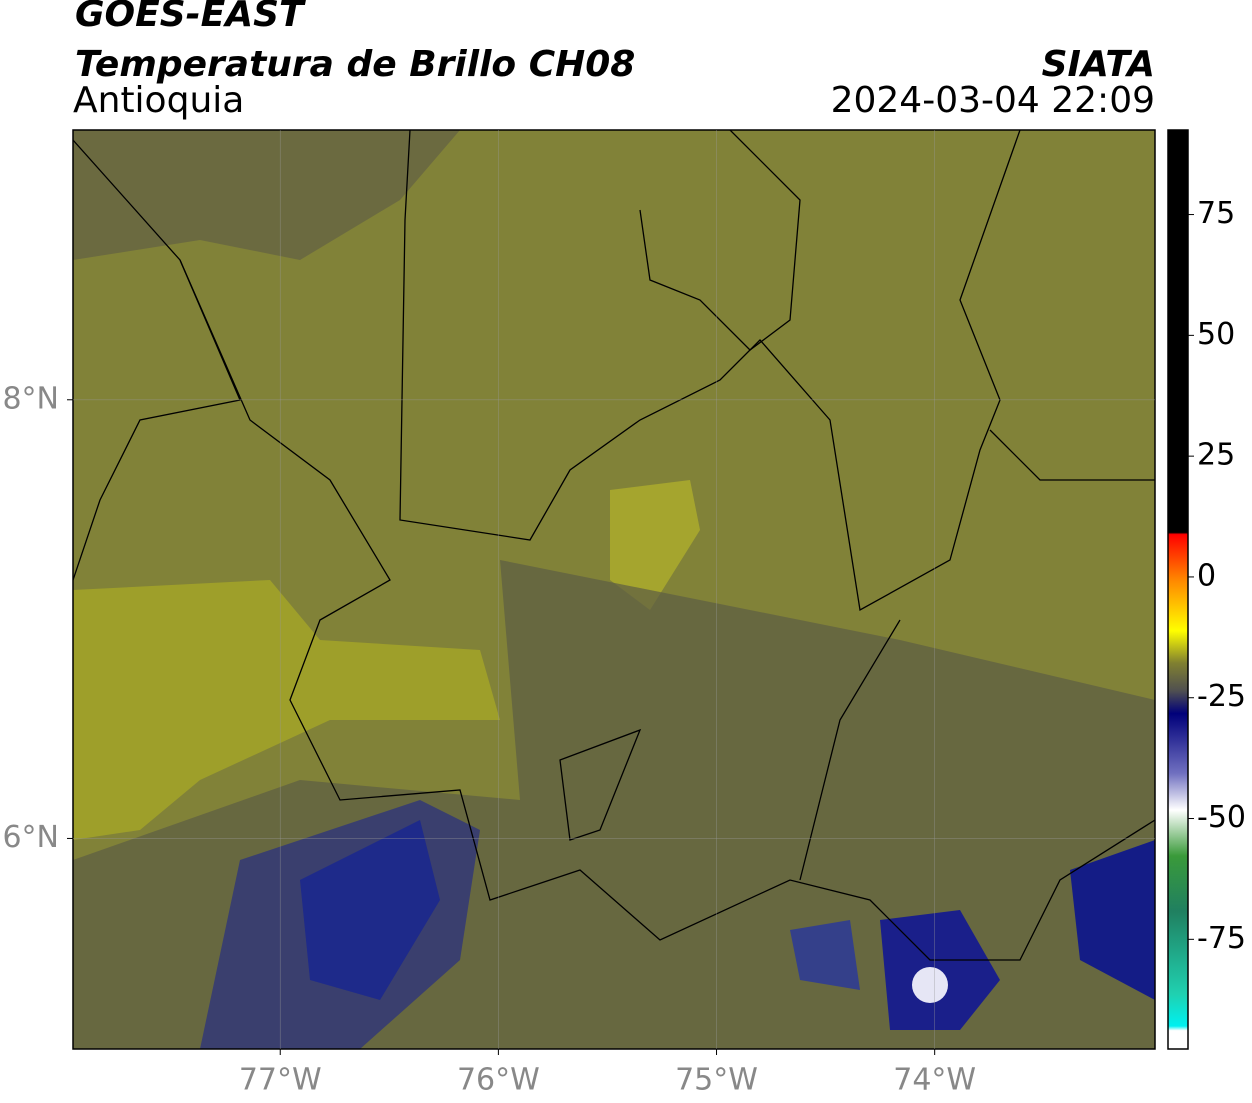 The width and height of the screenshot is (1252, 1103). I want to click on satellite-title: GOES-EAST, so click(190, 17).